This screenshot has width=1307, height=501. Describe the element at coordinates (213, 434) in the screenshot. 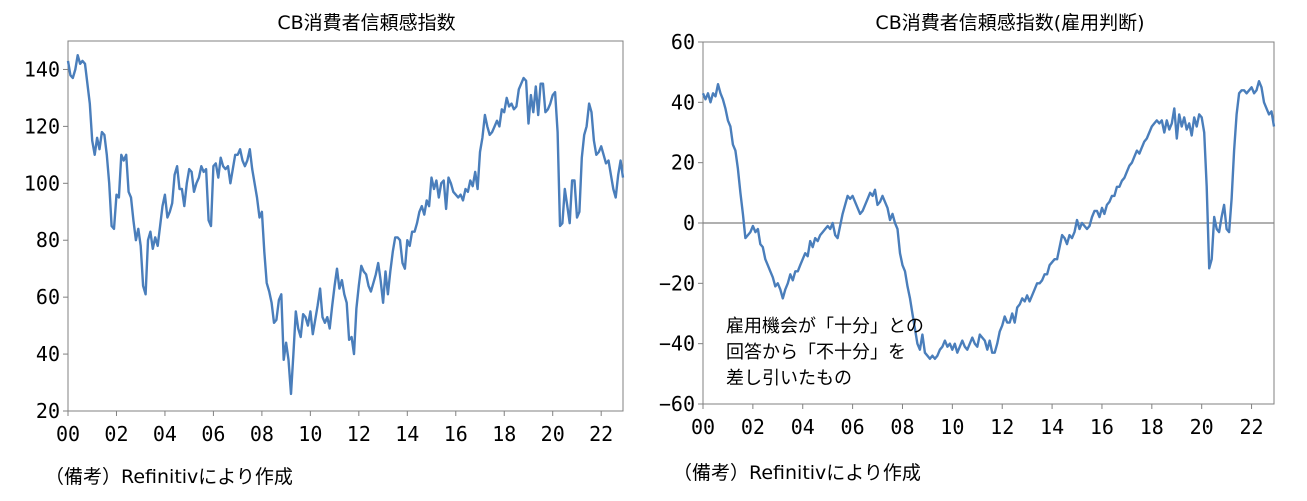

I see `left-x-tick-label: 06` at that location.